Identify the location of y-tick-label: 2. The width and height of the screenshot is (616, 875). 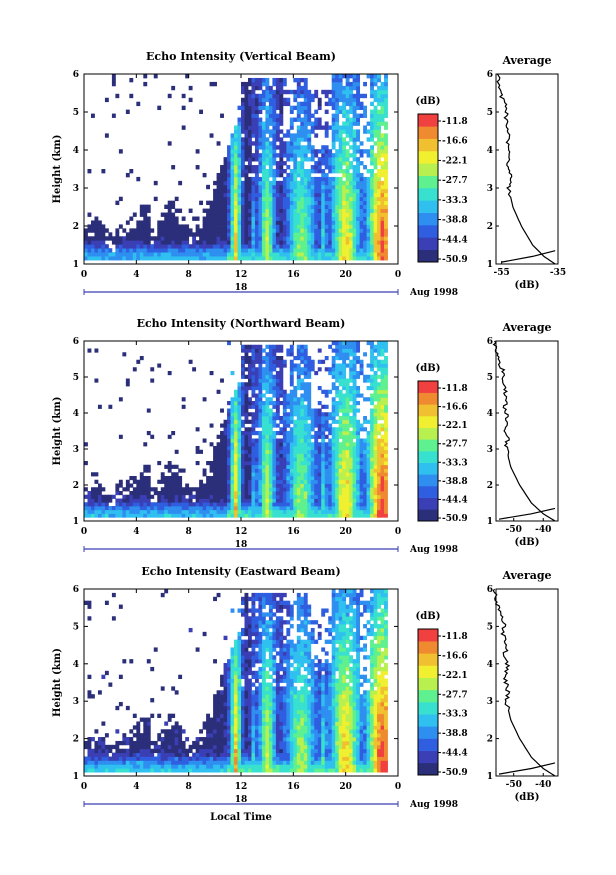
(76, 227).